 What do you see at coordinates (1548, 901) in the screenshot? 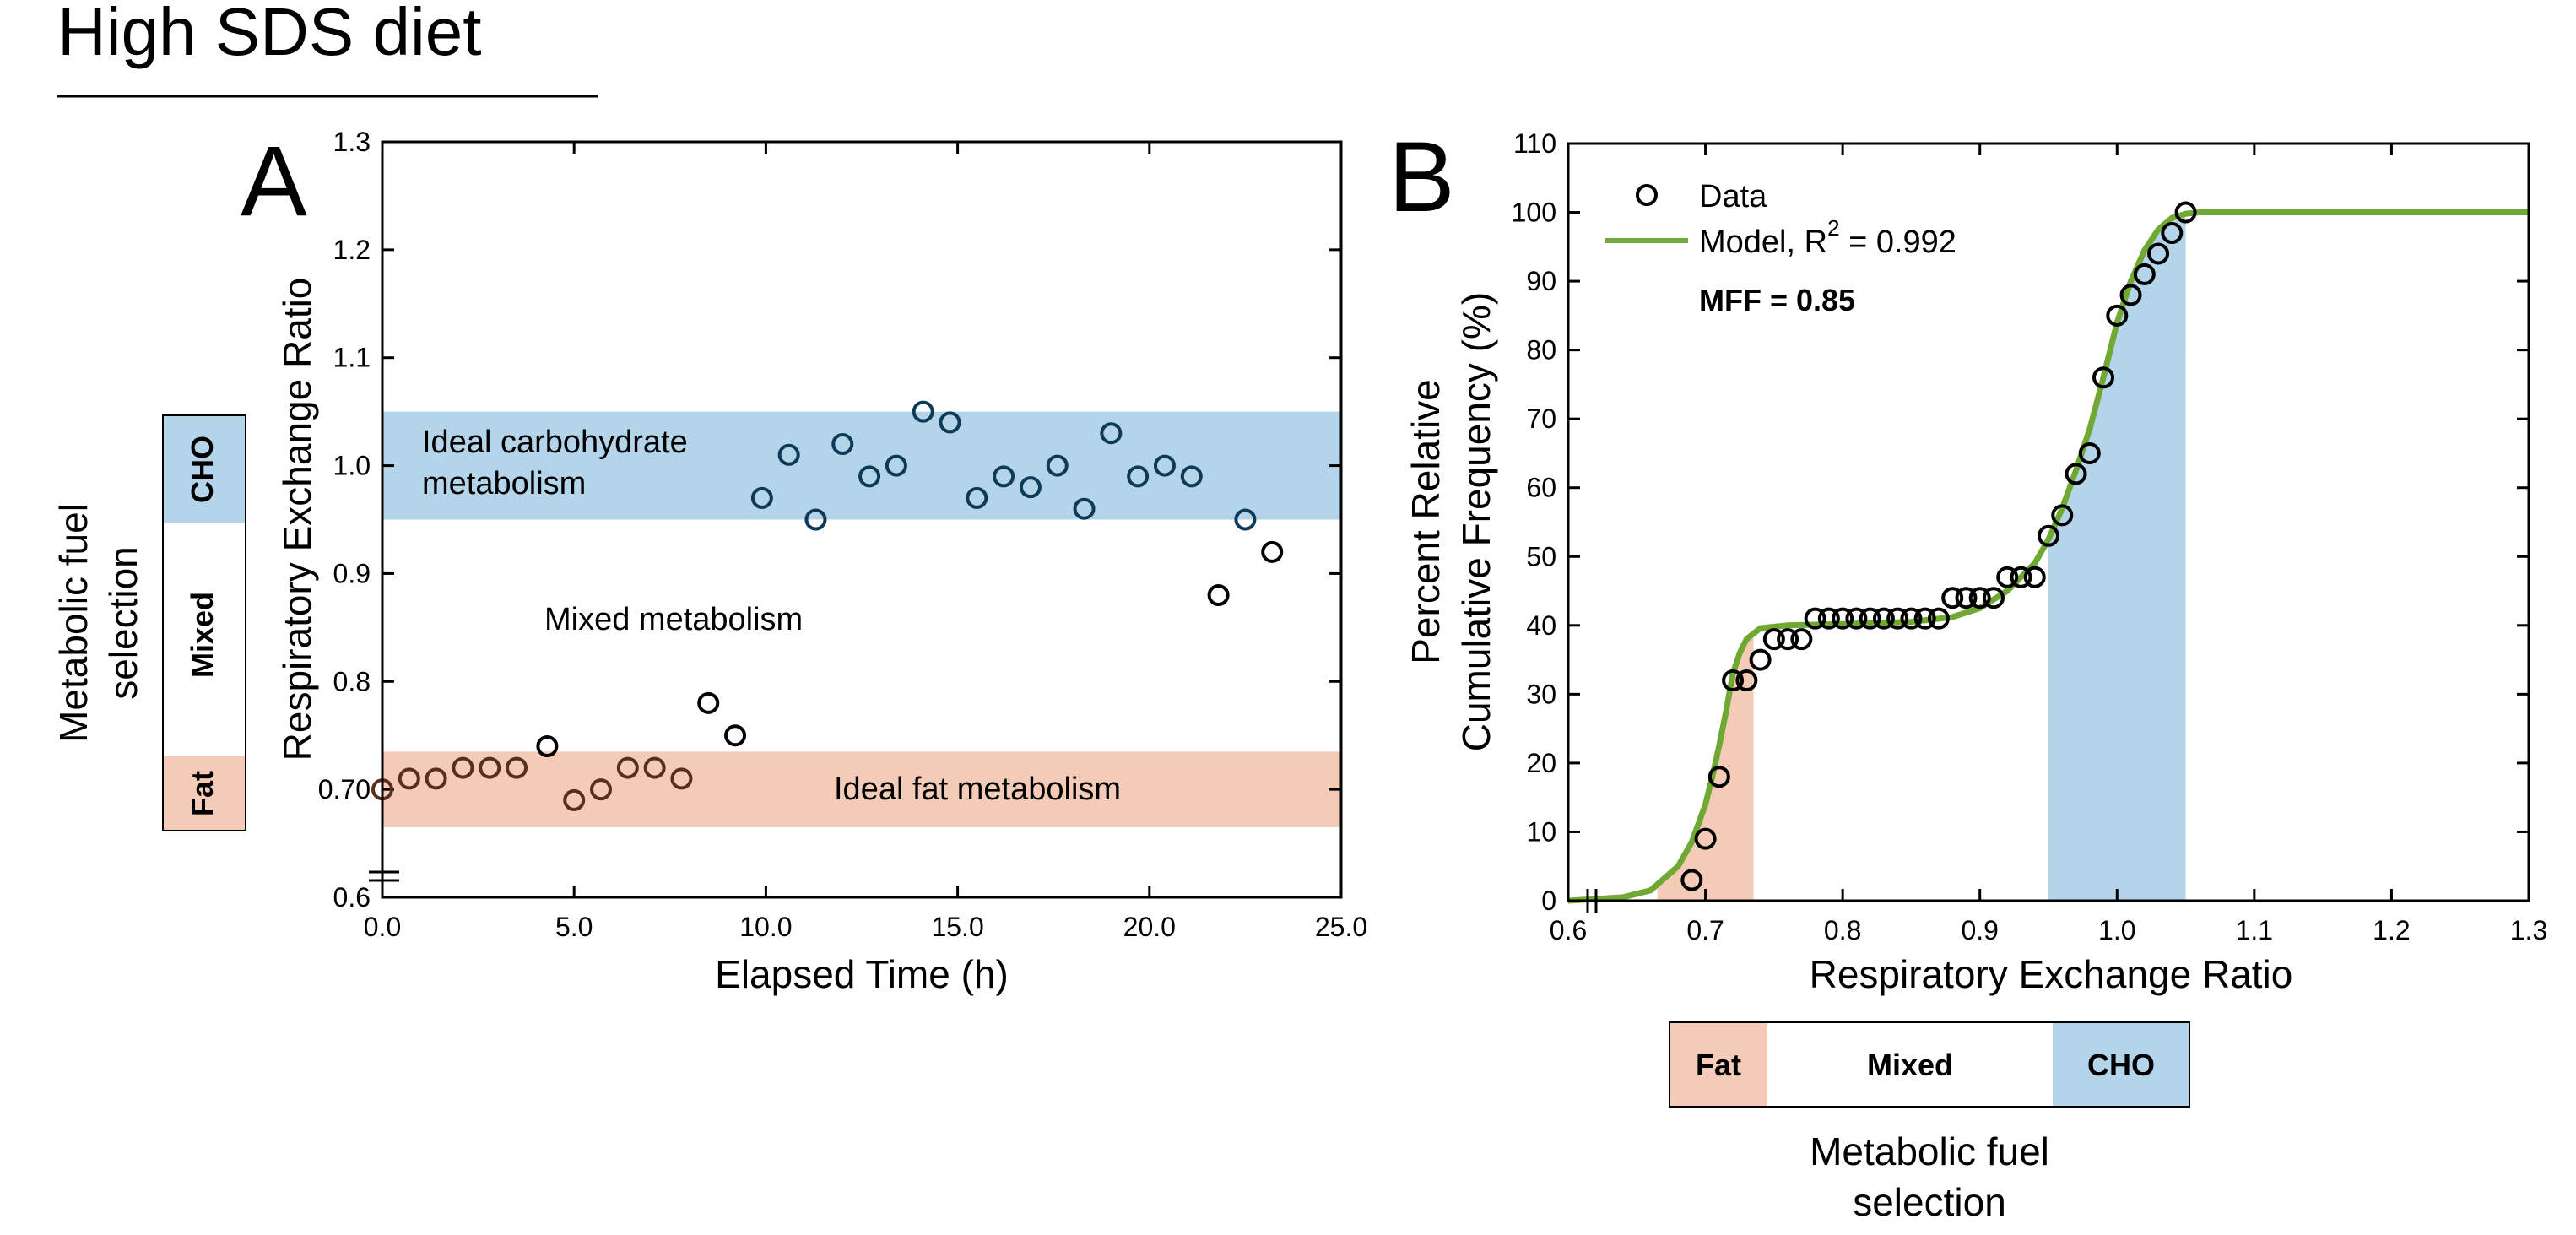
I see `y-tick-label: 0` at bounding box center [1548, 901].